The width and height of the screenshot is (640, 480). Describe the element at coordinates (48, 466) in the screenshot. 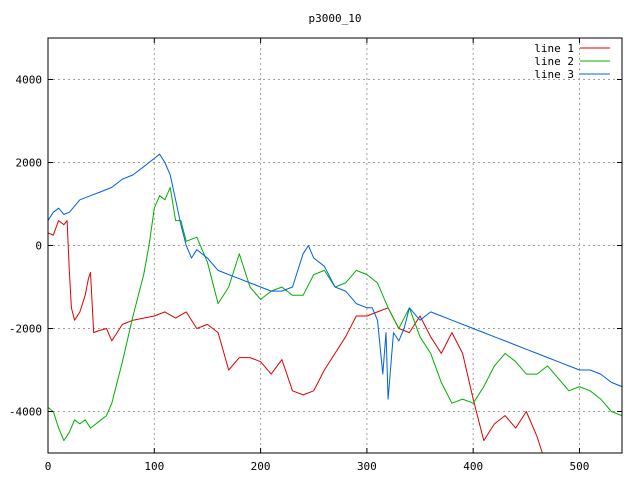

I see `x-tick-label: 0` at that location.